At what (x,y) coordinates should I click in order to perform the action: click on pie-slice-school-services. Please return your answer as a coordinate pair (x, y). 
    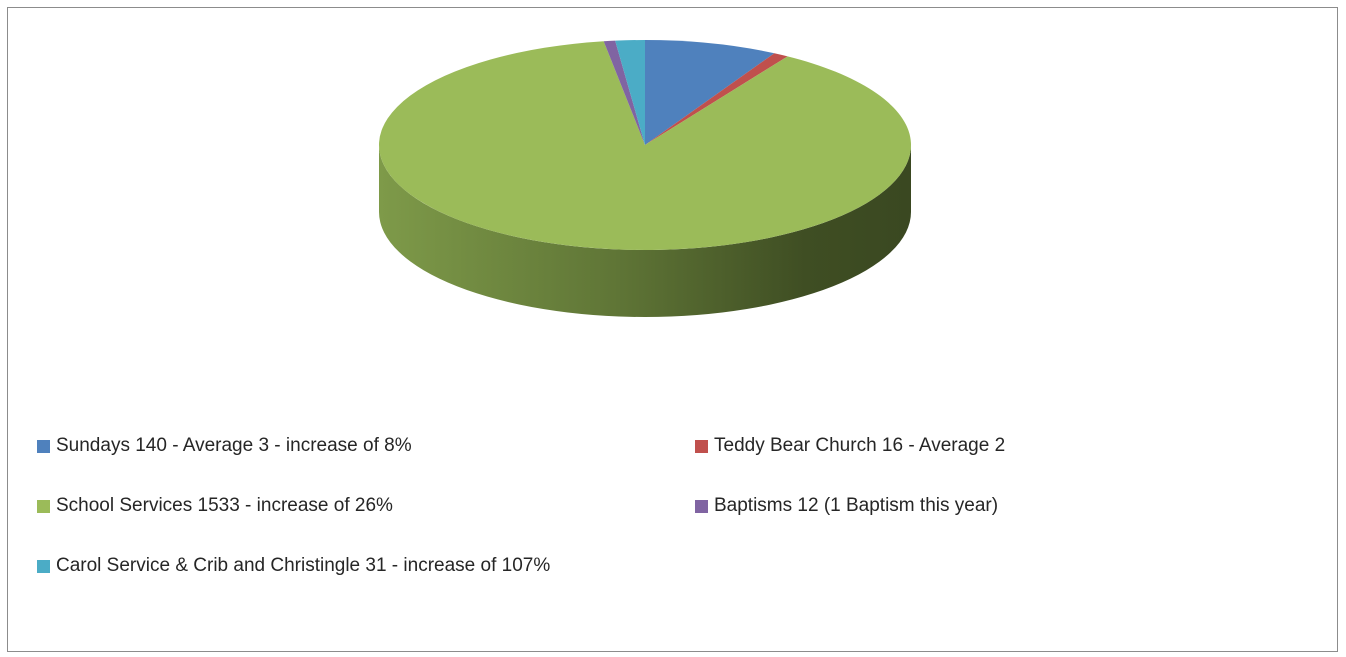
    Looking at the image, I should click on (645, 146).